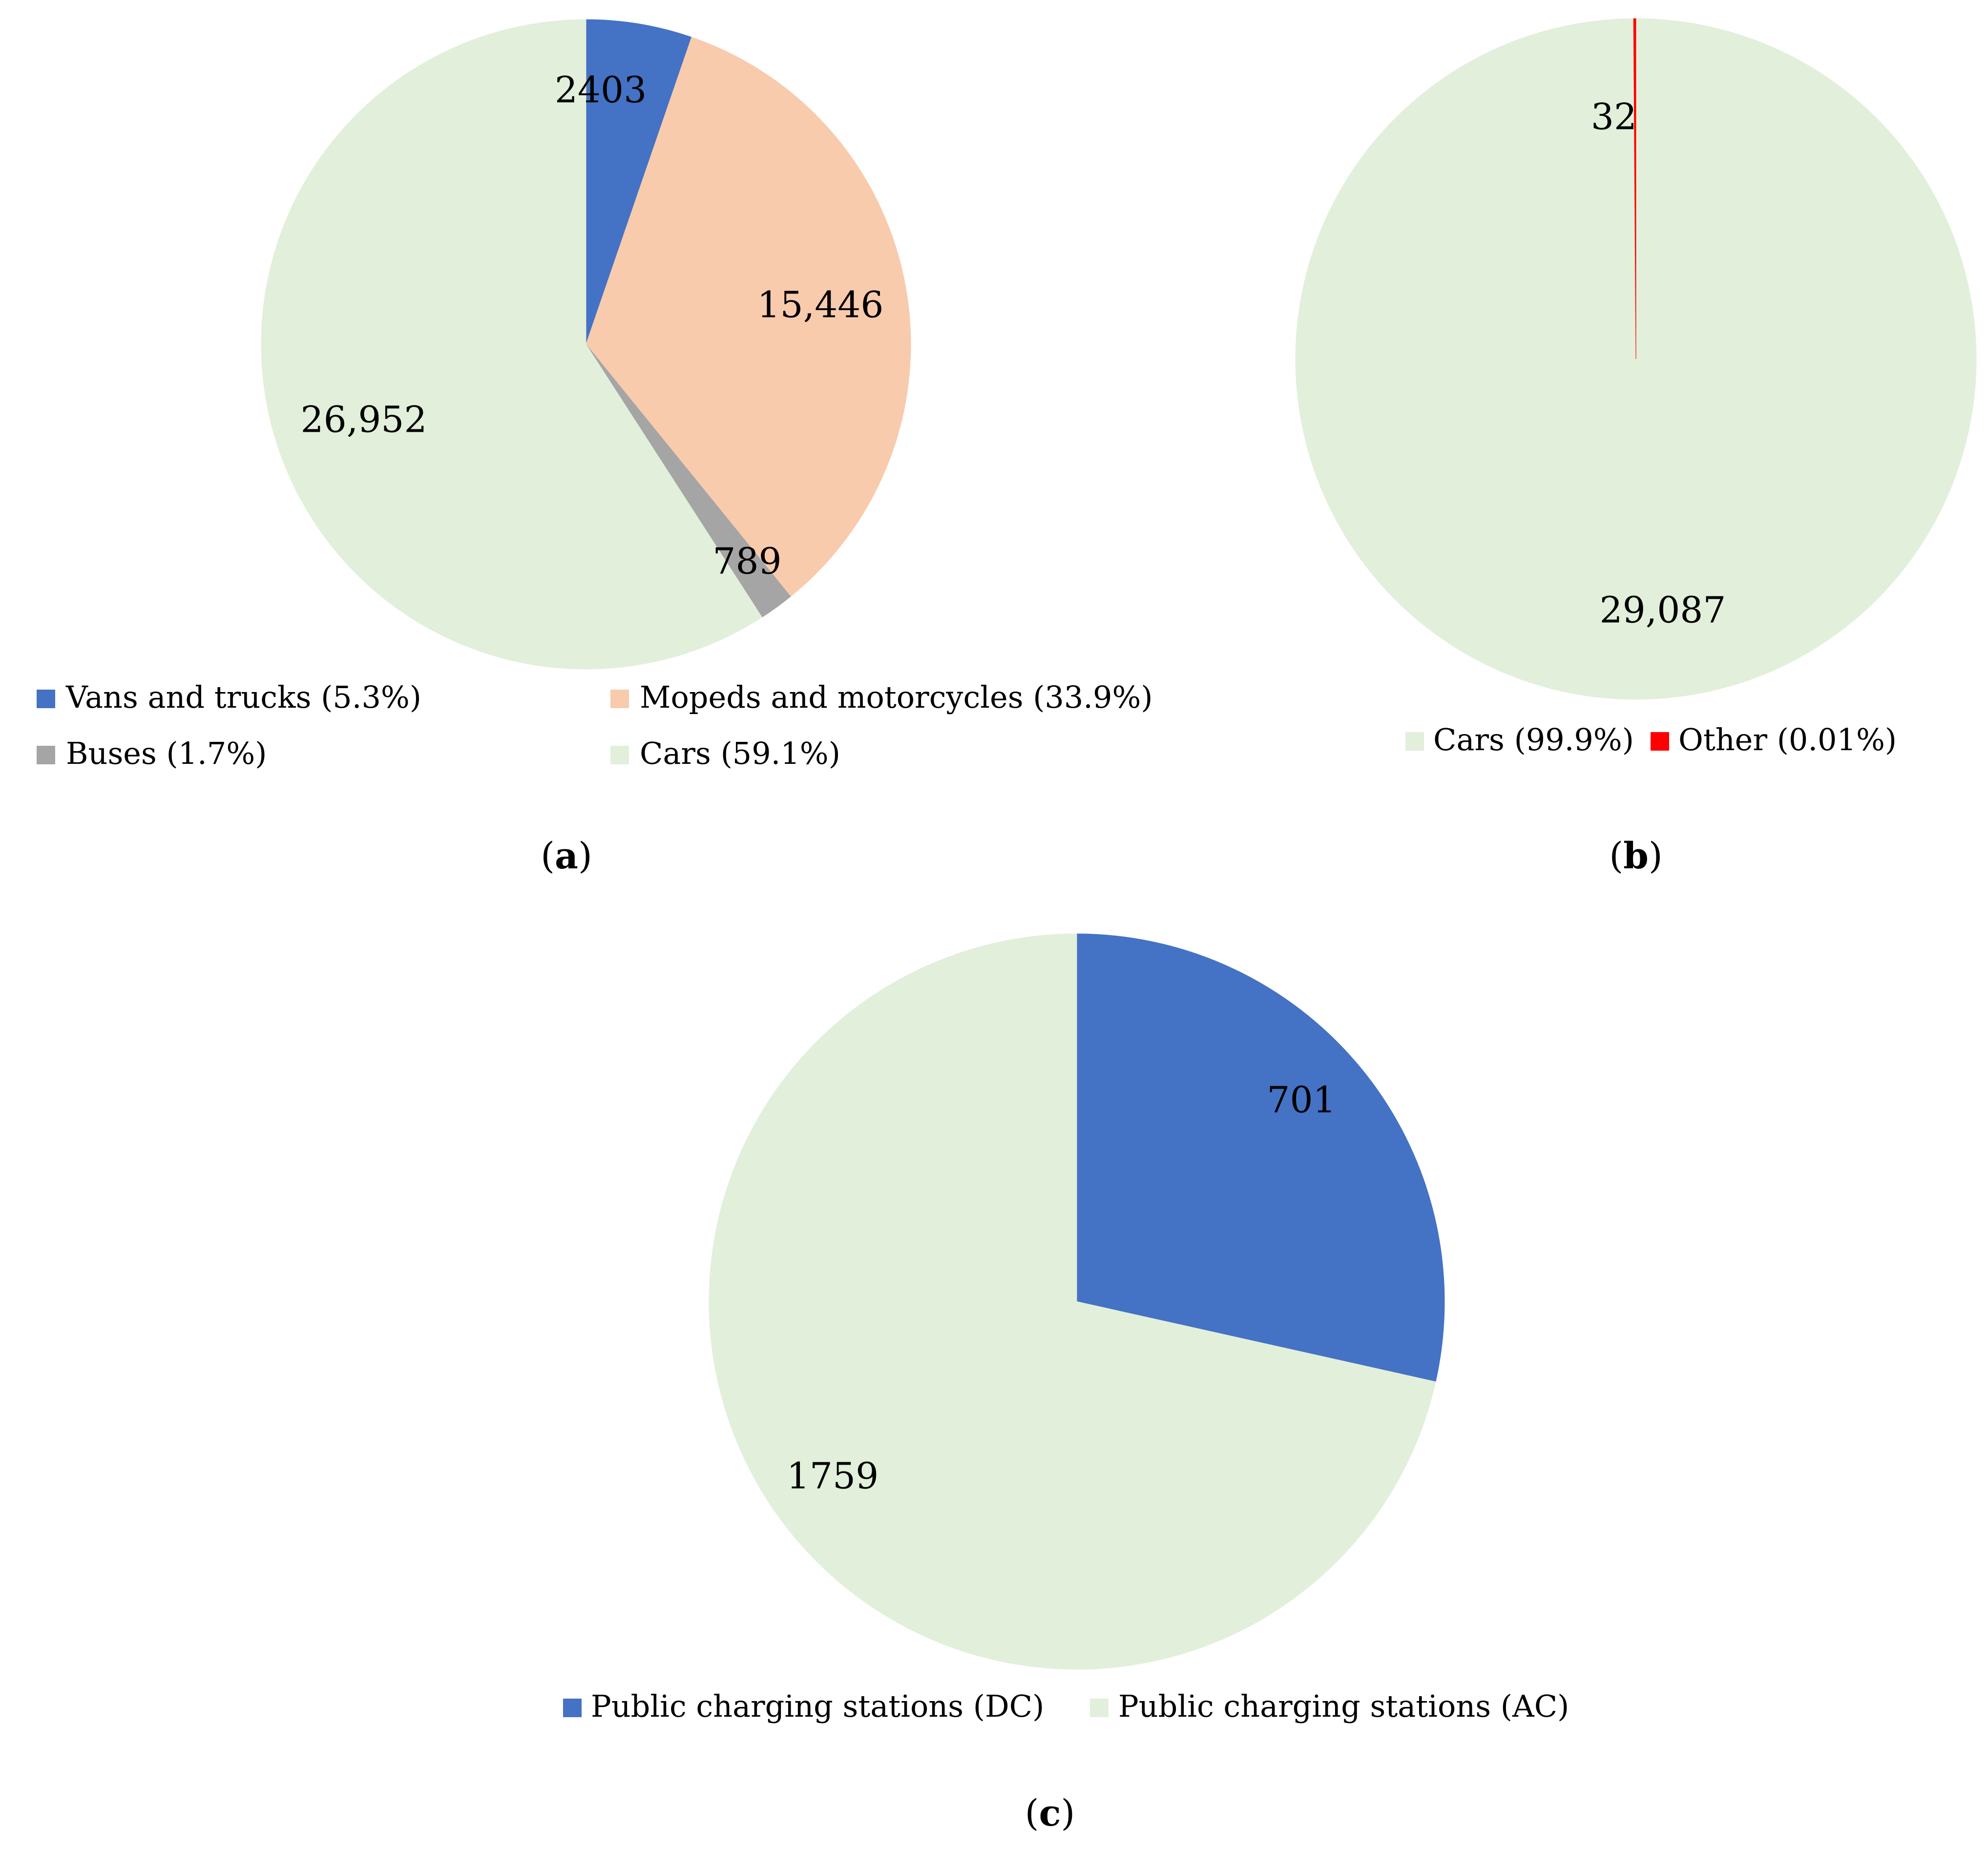 This screenshot has height=1851, width=1988. I want to click on value-label-cars-b: 29,087, so click(1663, 610).